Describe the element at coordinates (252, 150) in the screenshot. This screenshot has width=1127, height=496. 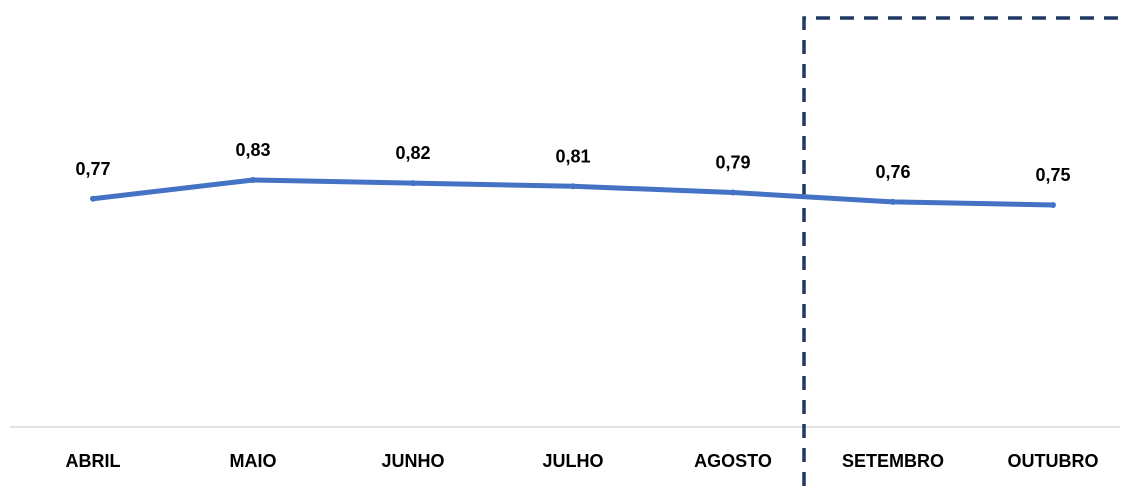
I see `data-label: 0,83` at that location.